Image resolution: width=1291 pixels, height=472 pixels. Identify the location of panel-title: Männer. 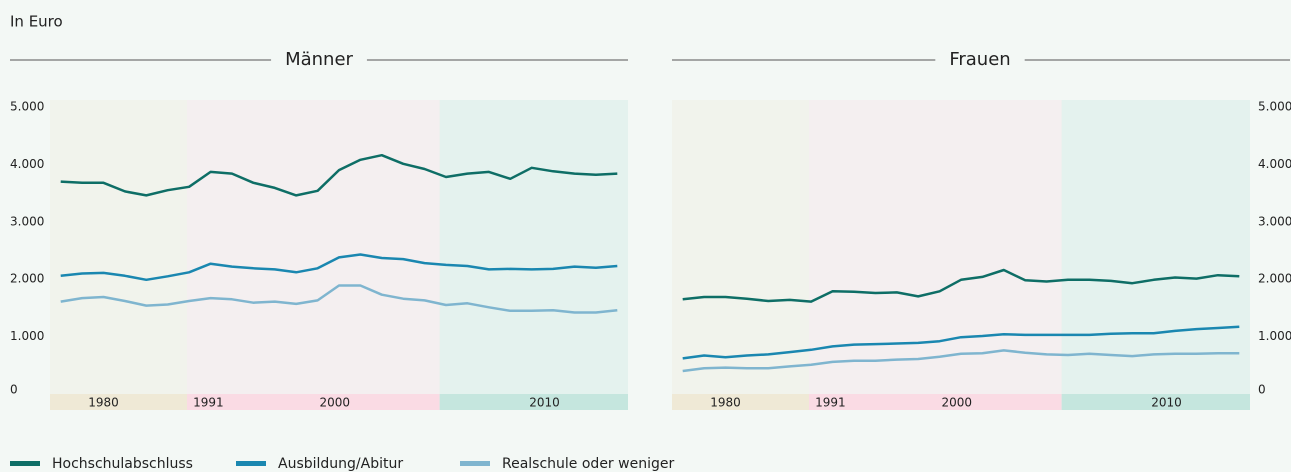
(319, 59).